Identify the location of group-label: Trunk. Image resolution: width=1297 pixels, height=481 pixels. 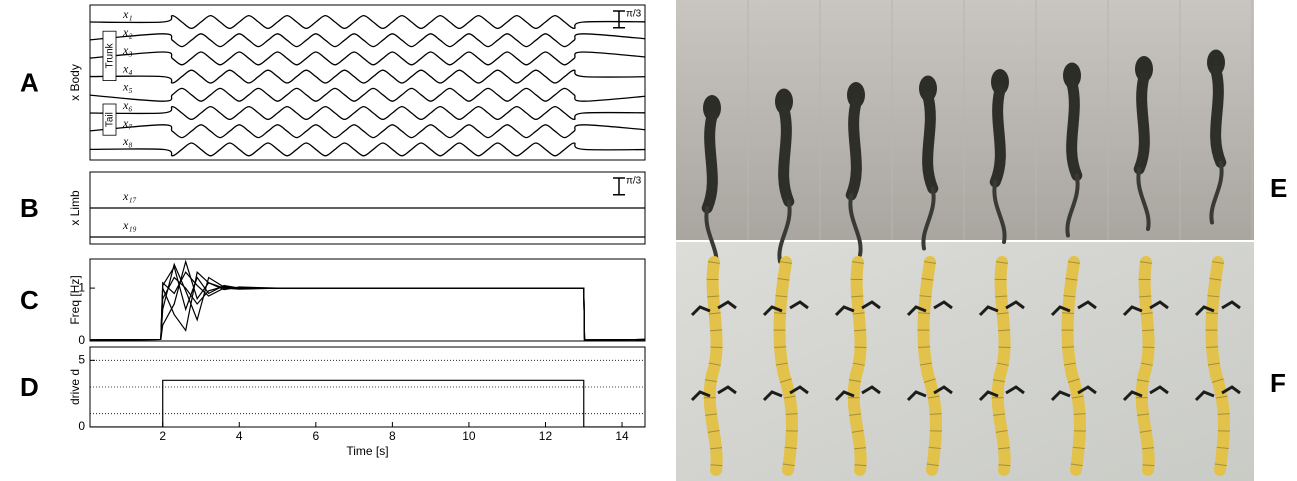
(110, 55).